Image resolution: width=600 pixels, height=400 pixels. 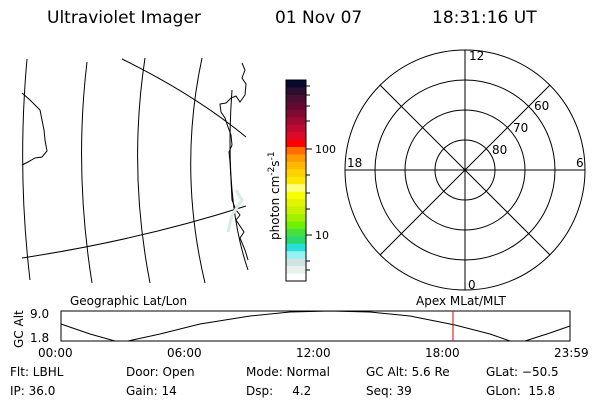 I want to click on apex-label: Apex MLat/MLT, so click(x=461, y=301).